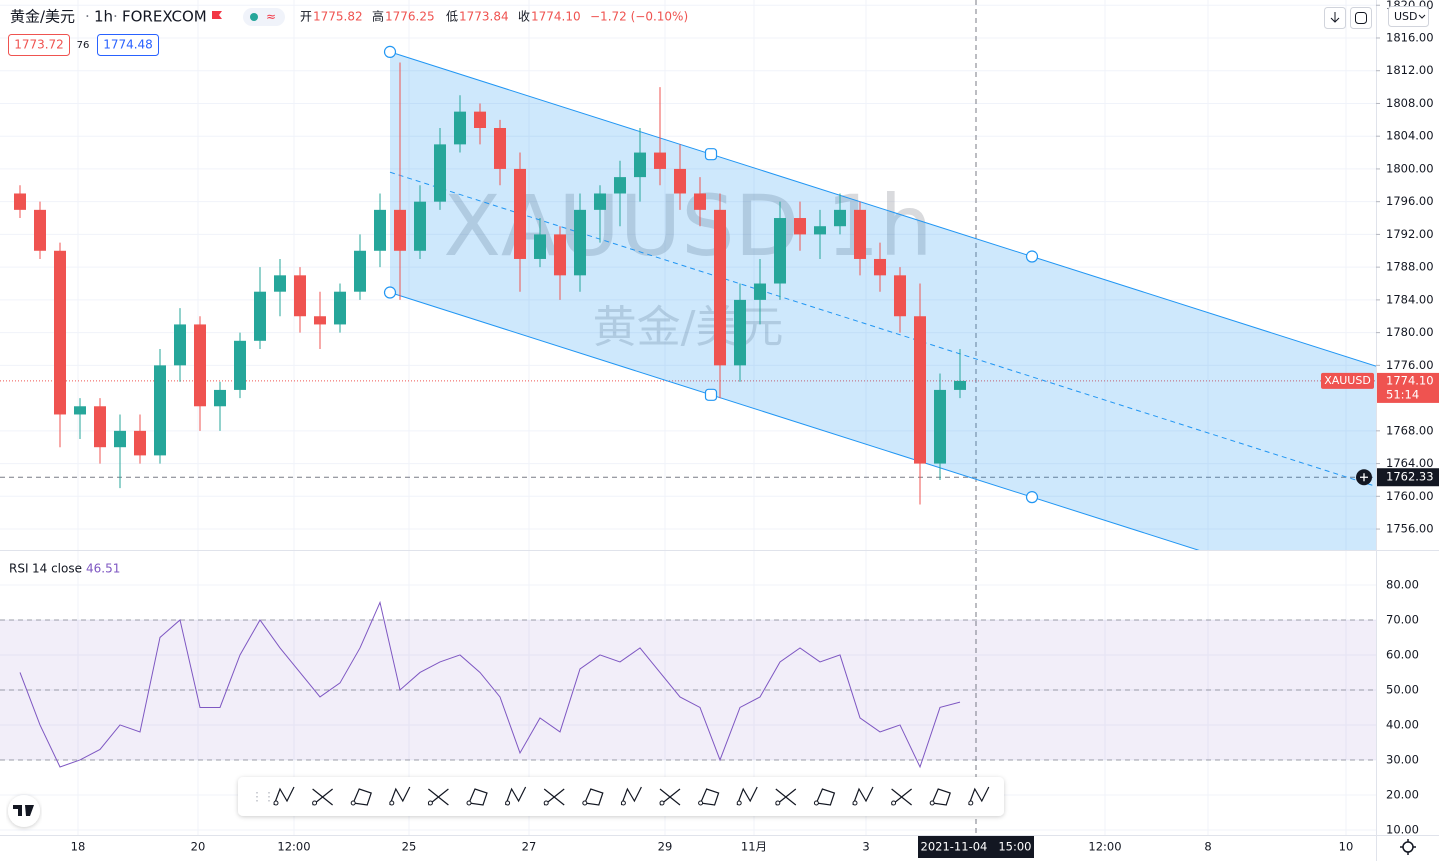 The height and width of the screenshot is (861, 1439). What do you see at coordinates (1402, 654) in the screenshot?
I see `y-tick-label: 60.00` at bounding box center [1402, 654].